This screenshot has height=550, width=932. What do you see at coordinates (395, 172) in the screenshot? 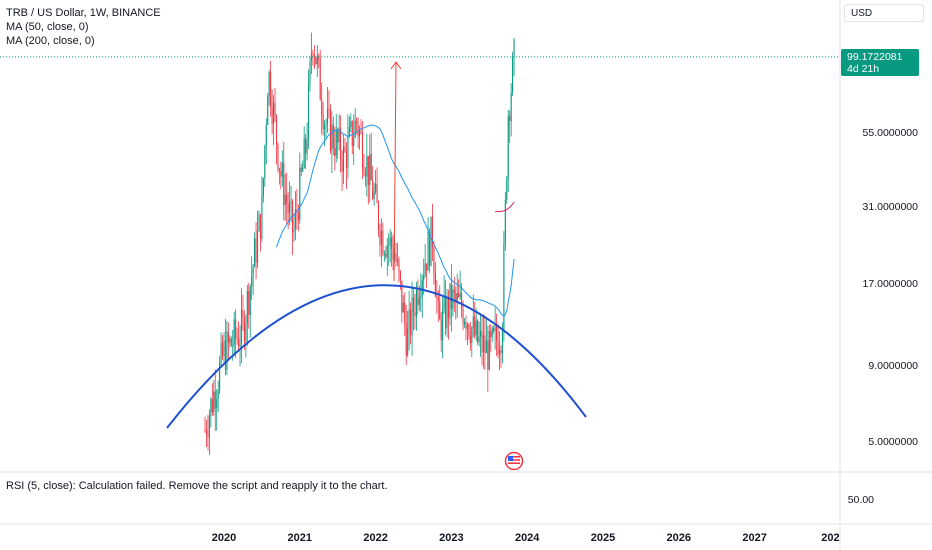
I see `arrow-drawing` at bounding box center [395, 172].